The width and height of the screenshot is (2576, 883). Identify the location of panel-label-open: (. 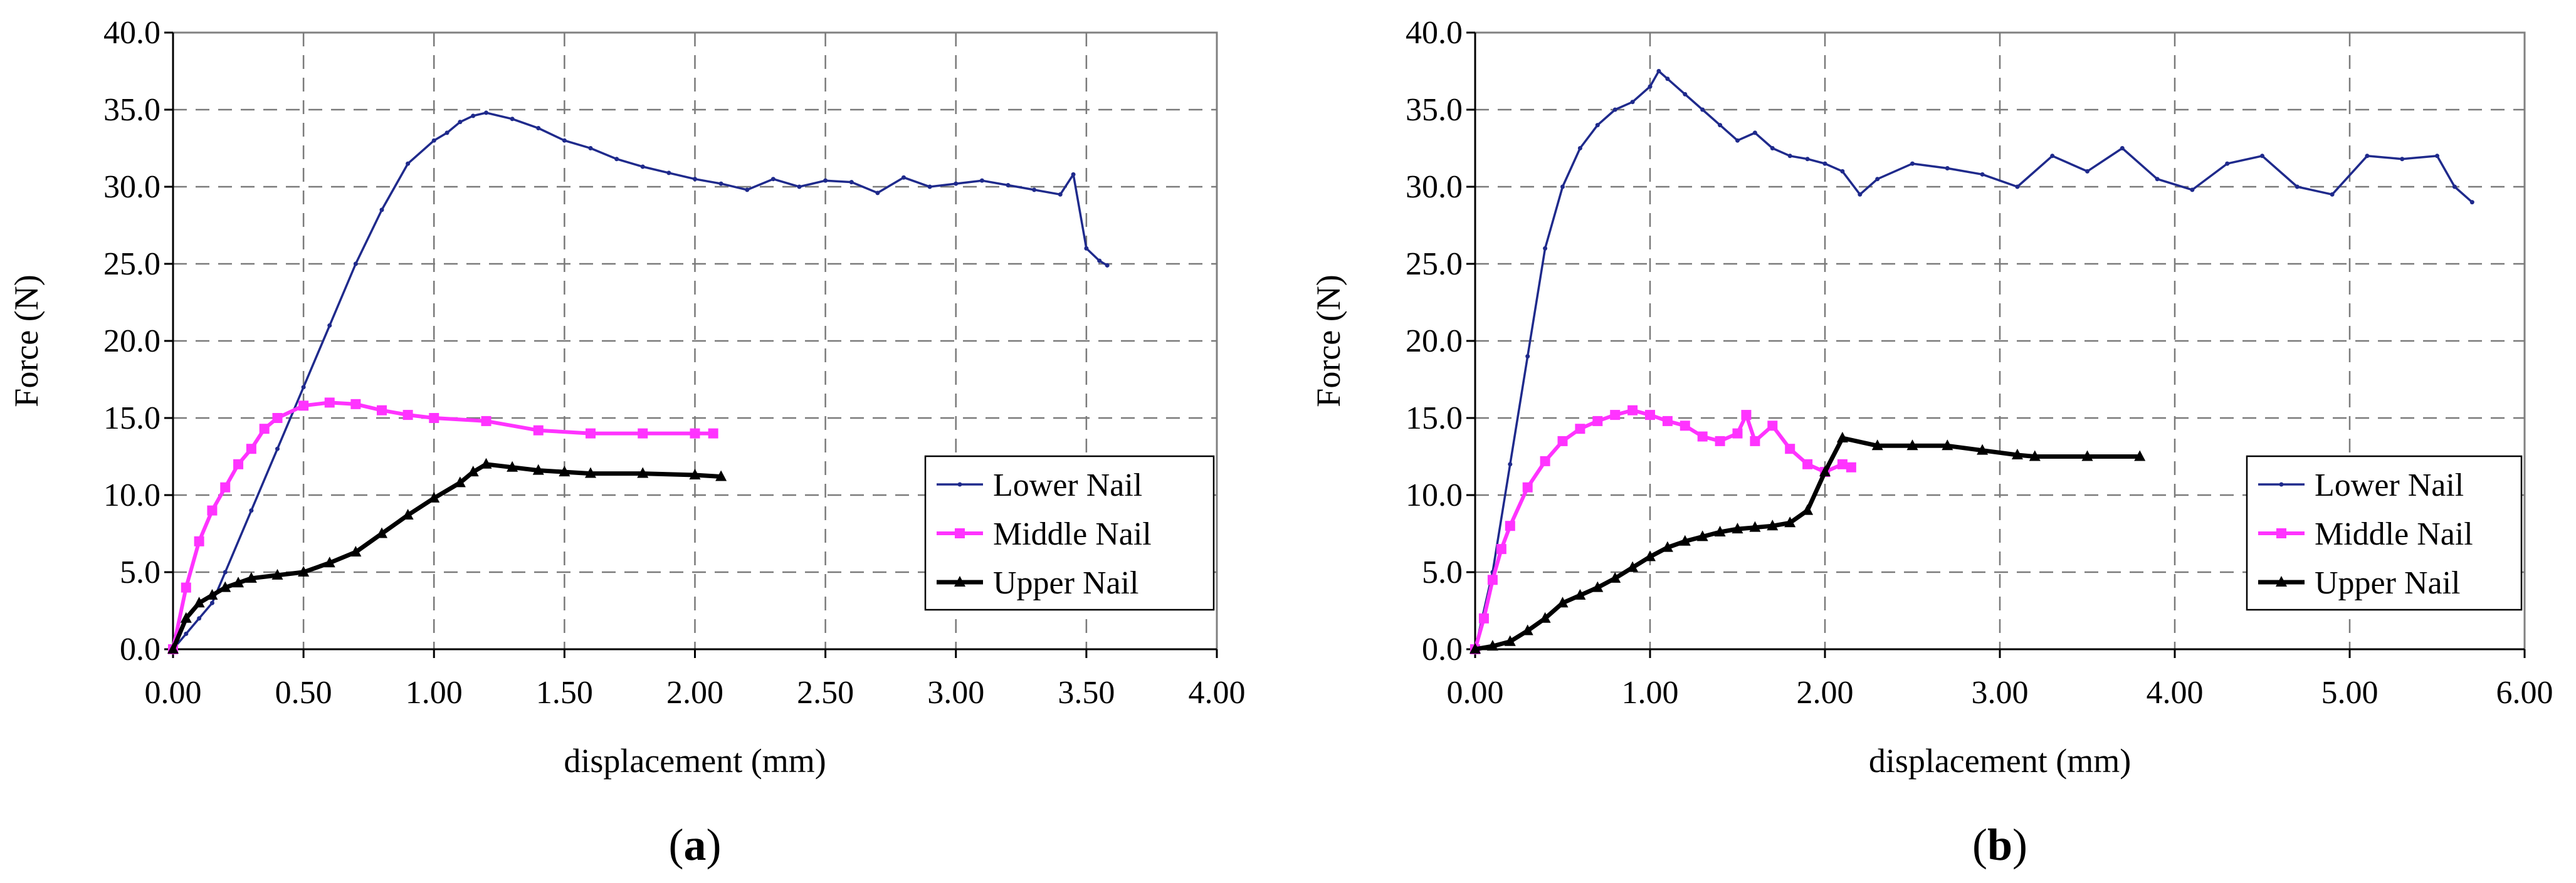
(676, 845).